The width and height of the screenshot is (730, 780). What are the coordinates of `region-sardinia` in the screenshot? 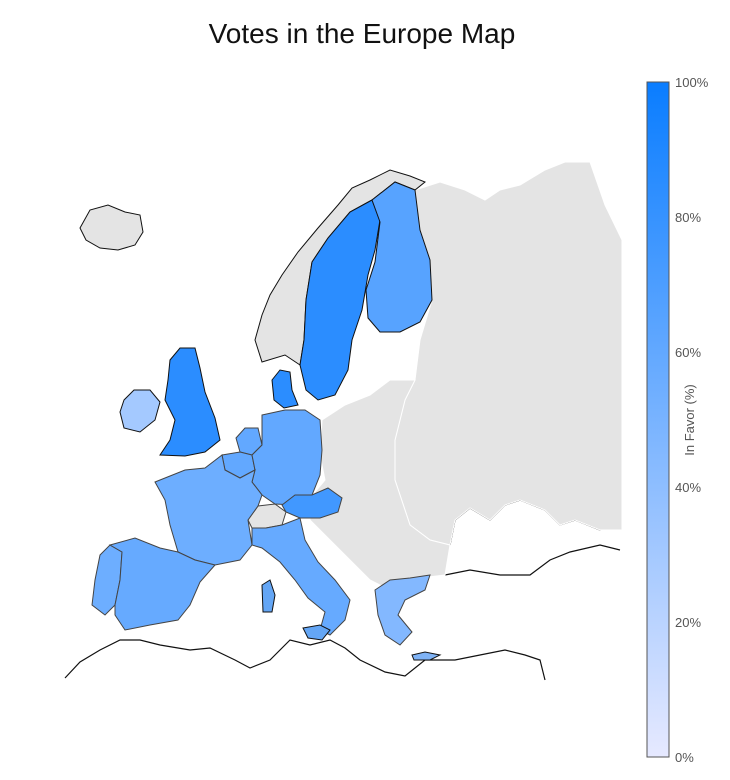 It's located at (268, 596).